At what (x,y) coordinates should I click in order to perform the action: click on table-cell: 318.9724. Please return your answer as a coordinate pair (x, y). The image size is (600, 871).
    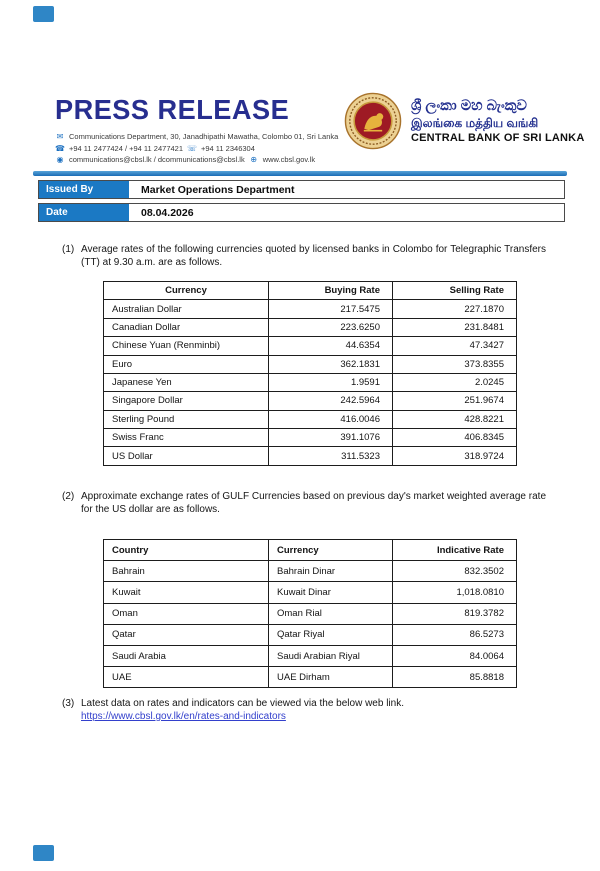
    Looking at the image, I should click on (454, 456).